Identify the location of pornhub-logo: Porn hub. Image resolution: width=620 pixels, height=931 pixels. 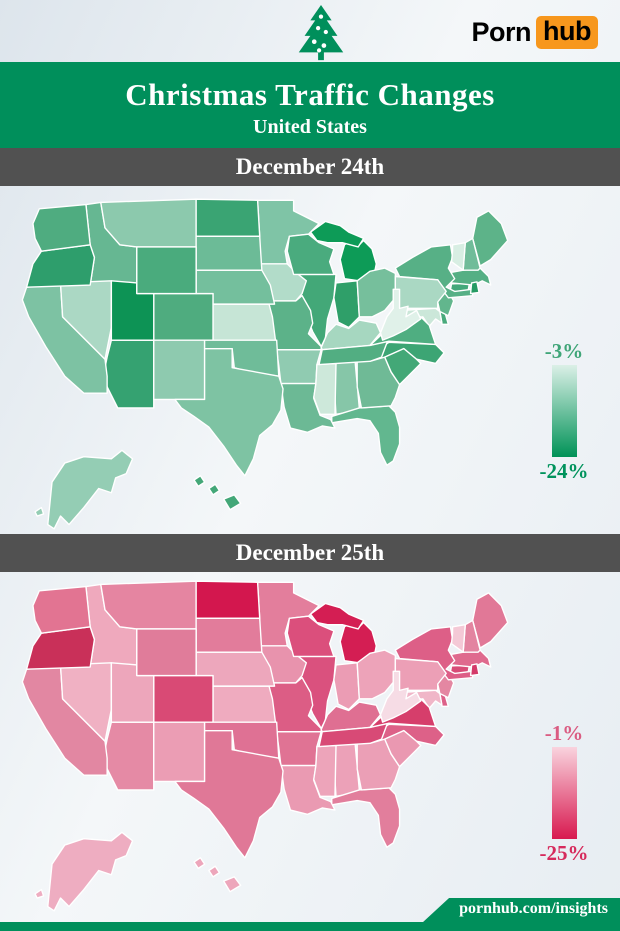
(534, 32).